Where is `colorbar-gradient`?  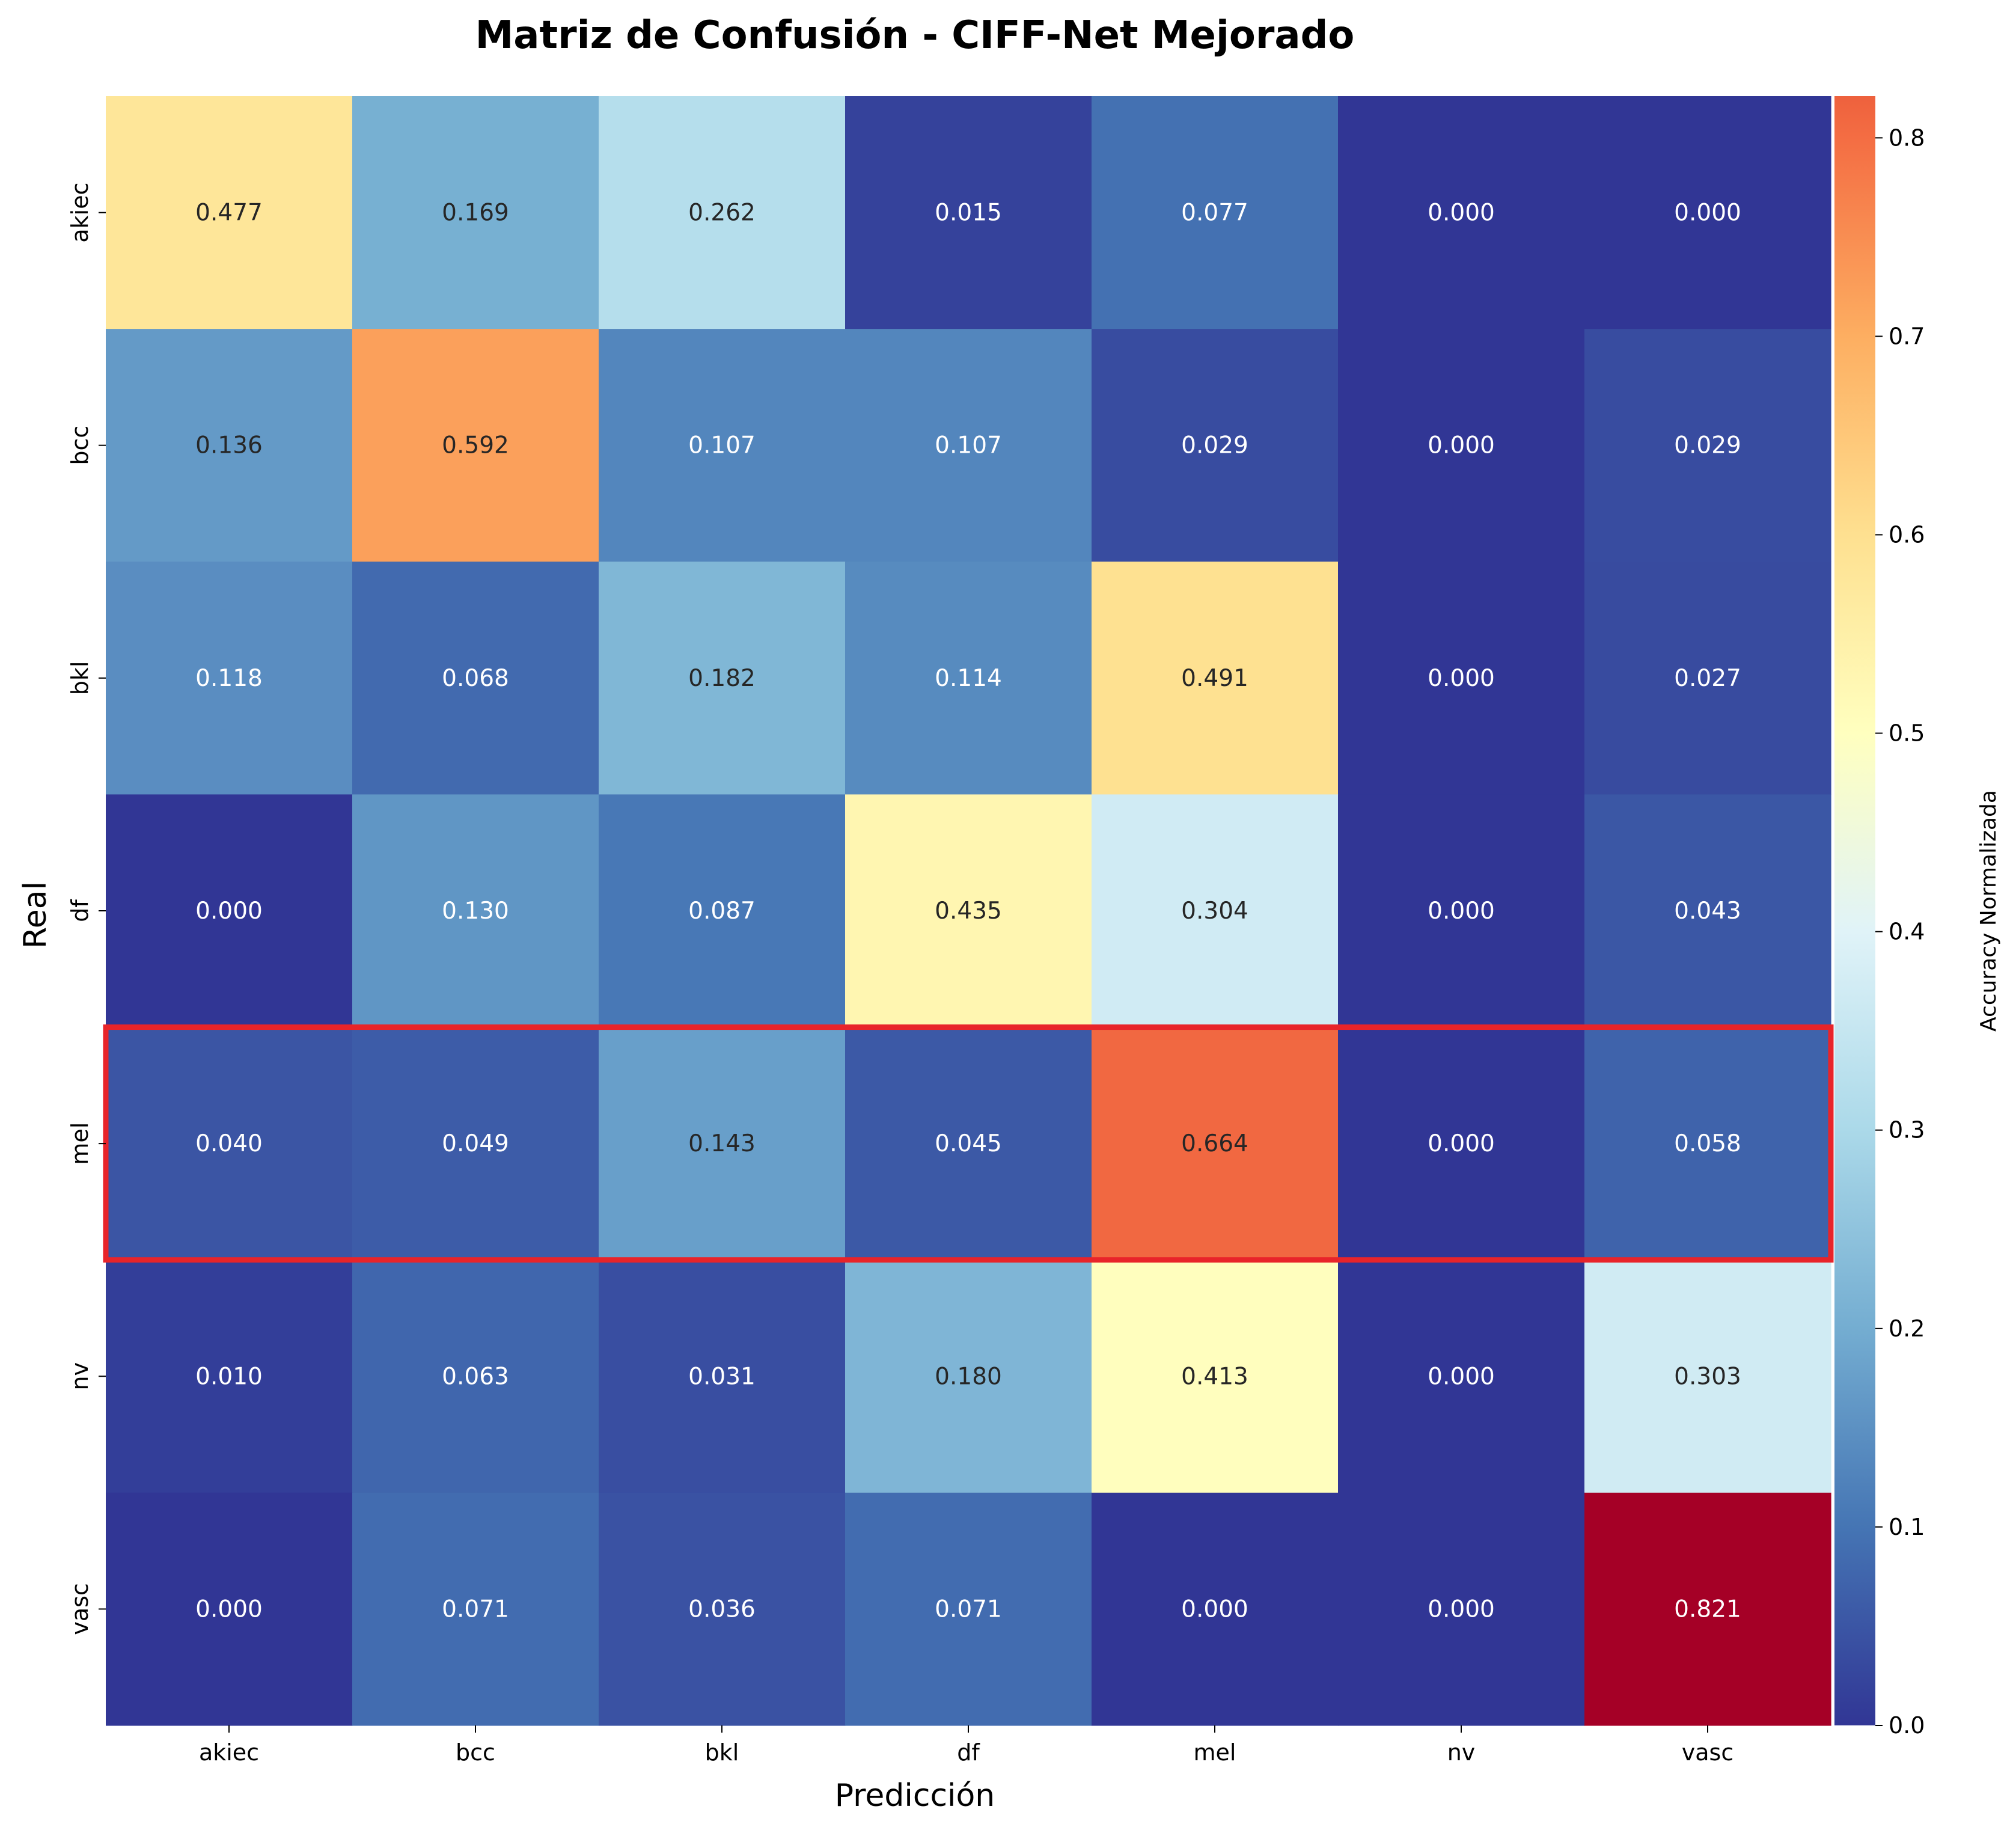
colorbar-gradient is located at coordinates (1855, 910).